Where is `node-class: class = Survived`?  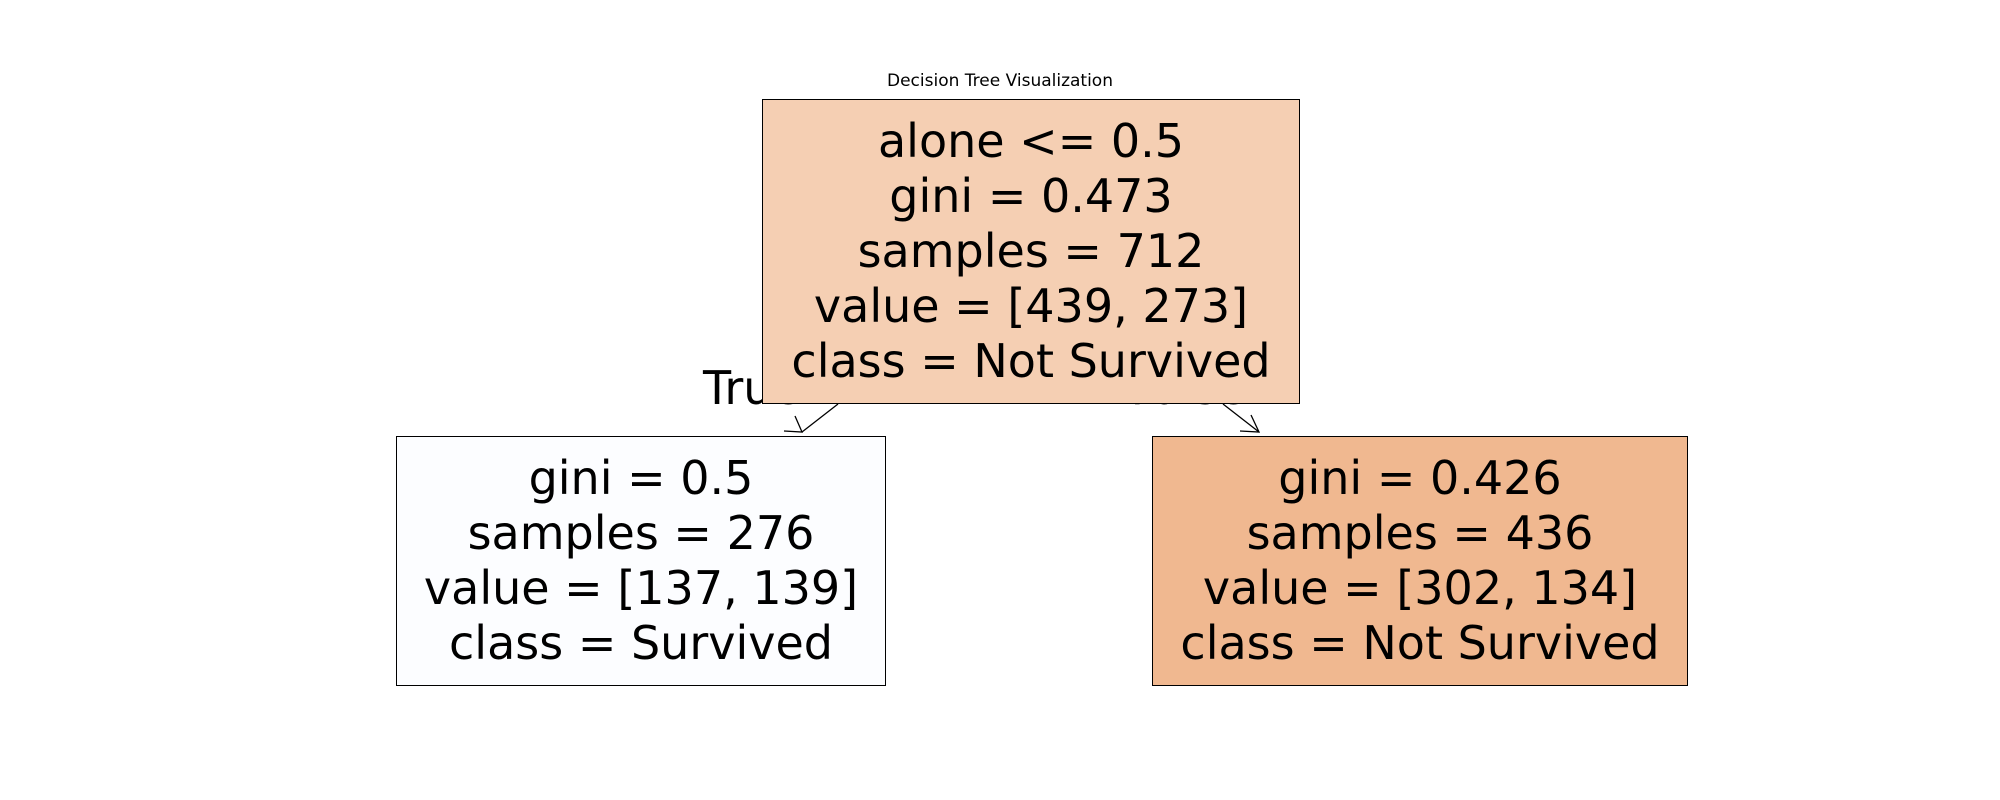 node-class: class = Survived is located at coordinates (641, 643).